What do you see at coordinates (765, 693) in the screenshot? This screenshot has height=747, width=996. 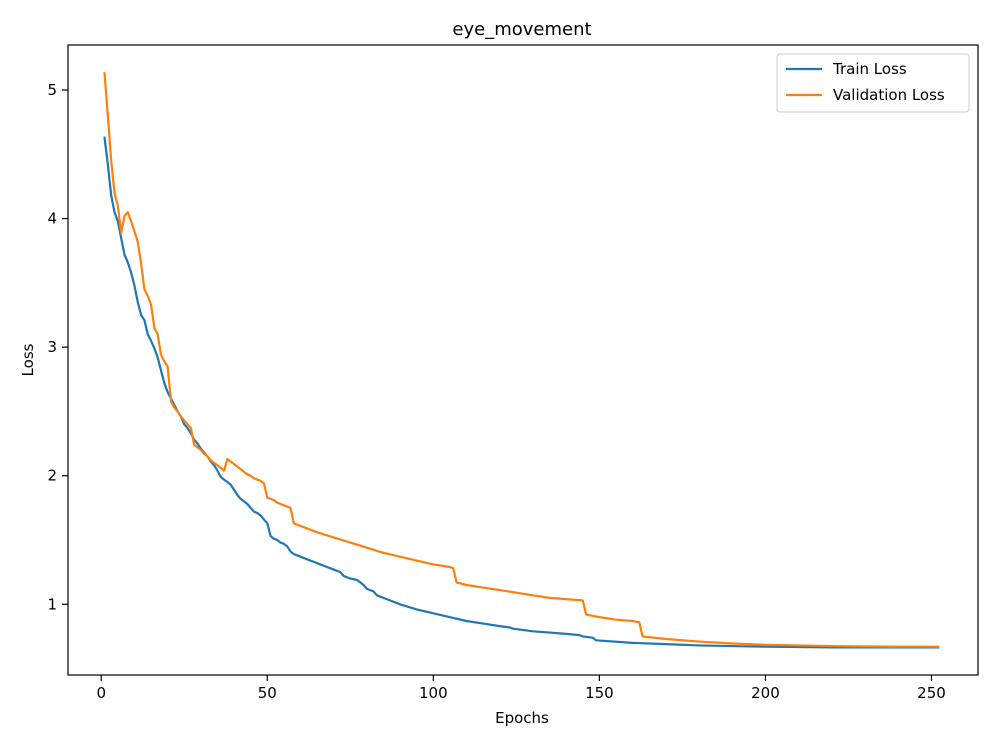 I see `x-tick-label: 200` at bounding box center [765, 693].